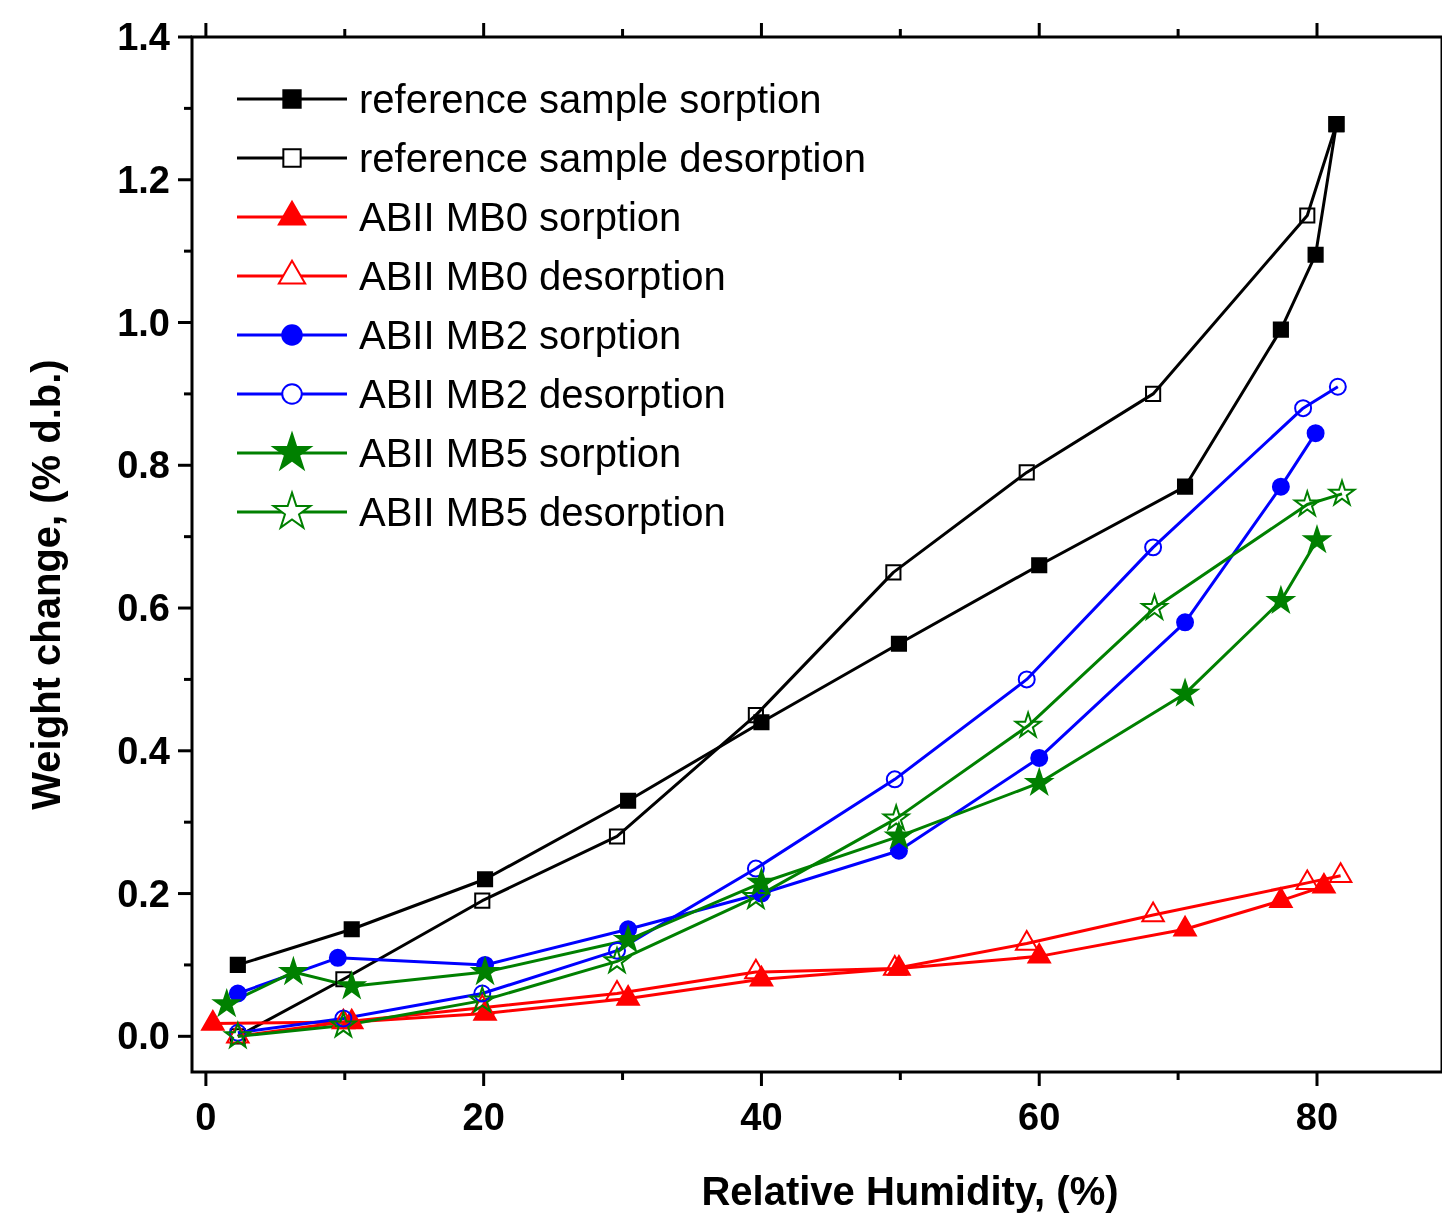 The height and width of the screenshot is (1219, 1450). What do you see at coordinates (483, 1117) in the screenshot?
I see `x-tick-label: 20` at bounding box center [483, 1117].